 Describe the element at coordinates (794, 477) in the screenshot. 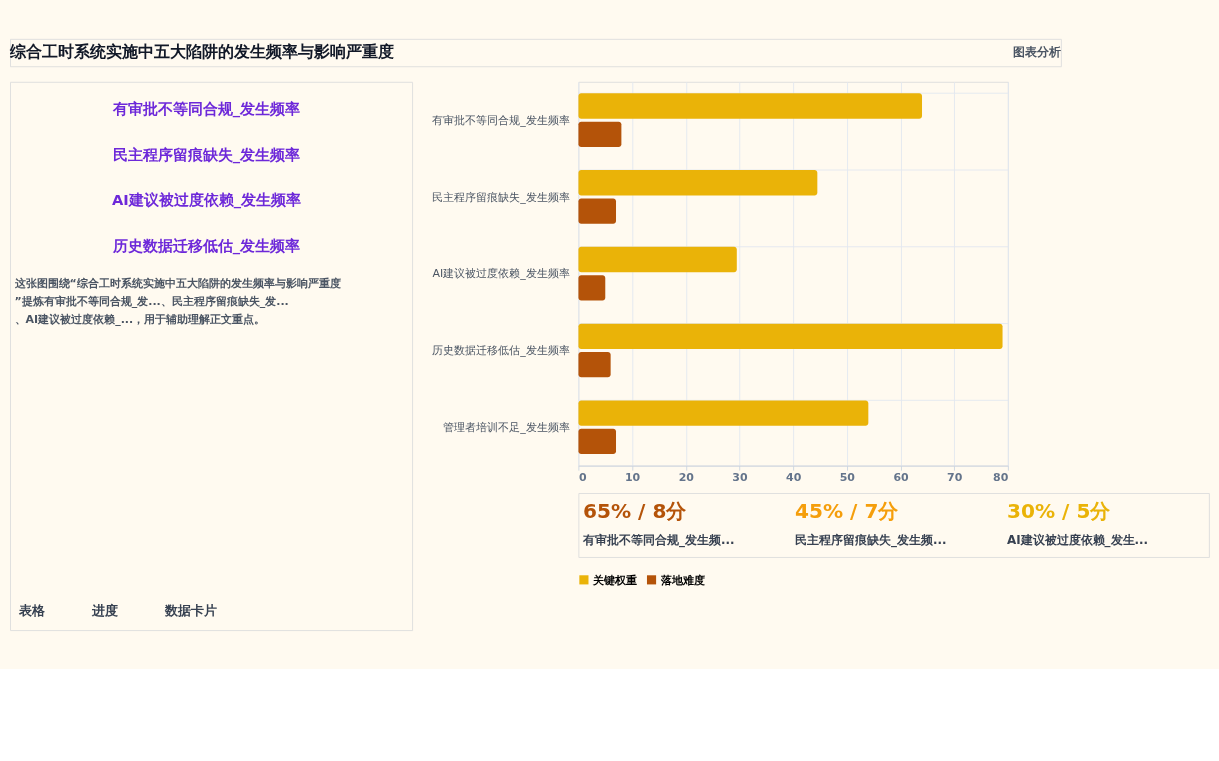

I see `x-tick-label: 40` at that location.